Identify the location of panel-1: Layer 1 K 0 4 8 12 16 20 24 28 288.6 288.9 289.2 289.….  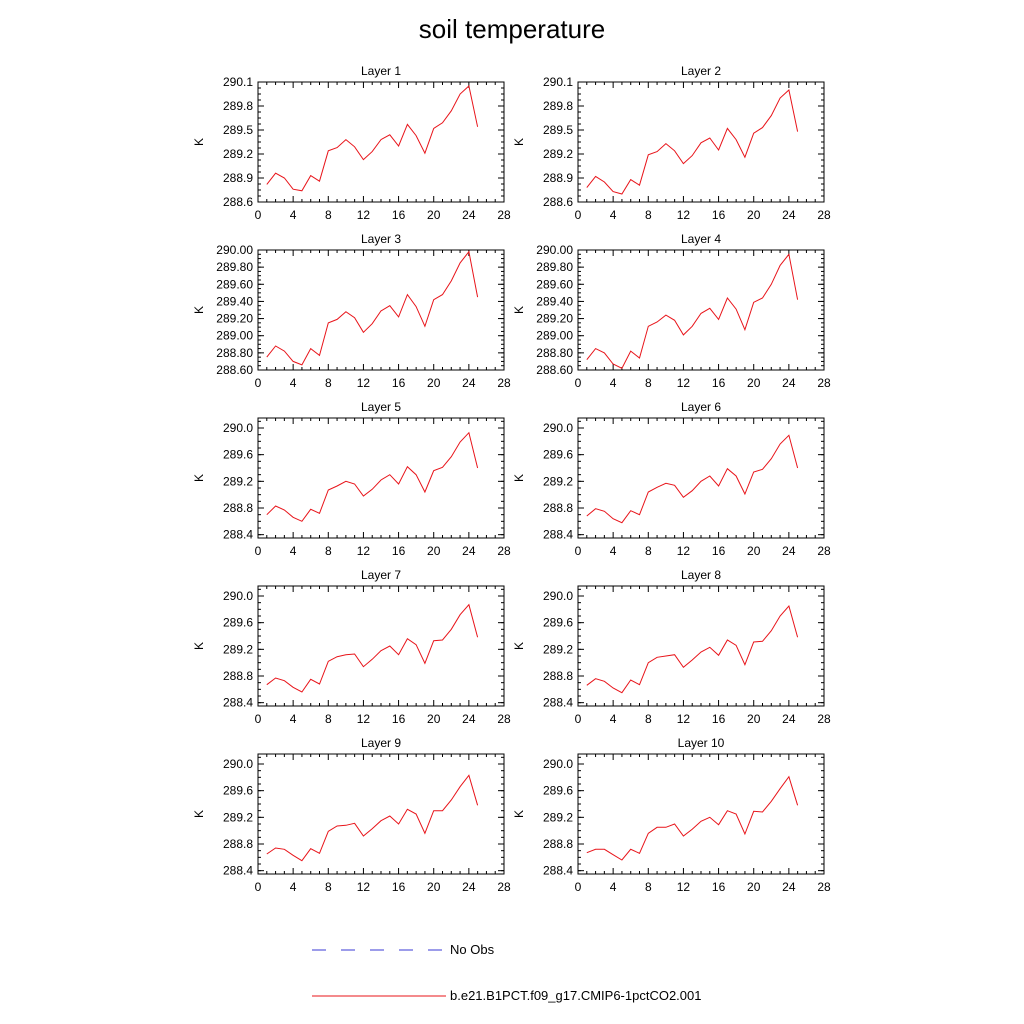
(351, 143).